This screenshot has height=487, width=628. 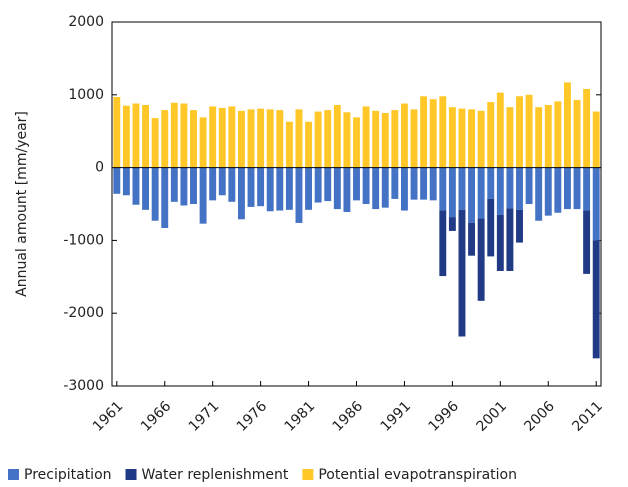 I want to click on x-tick-label: 2001, so click(x=491, y=416).